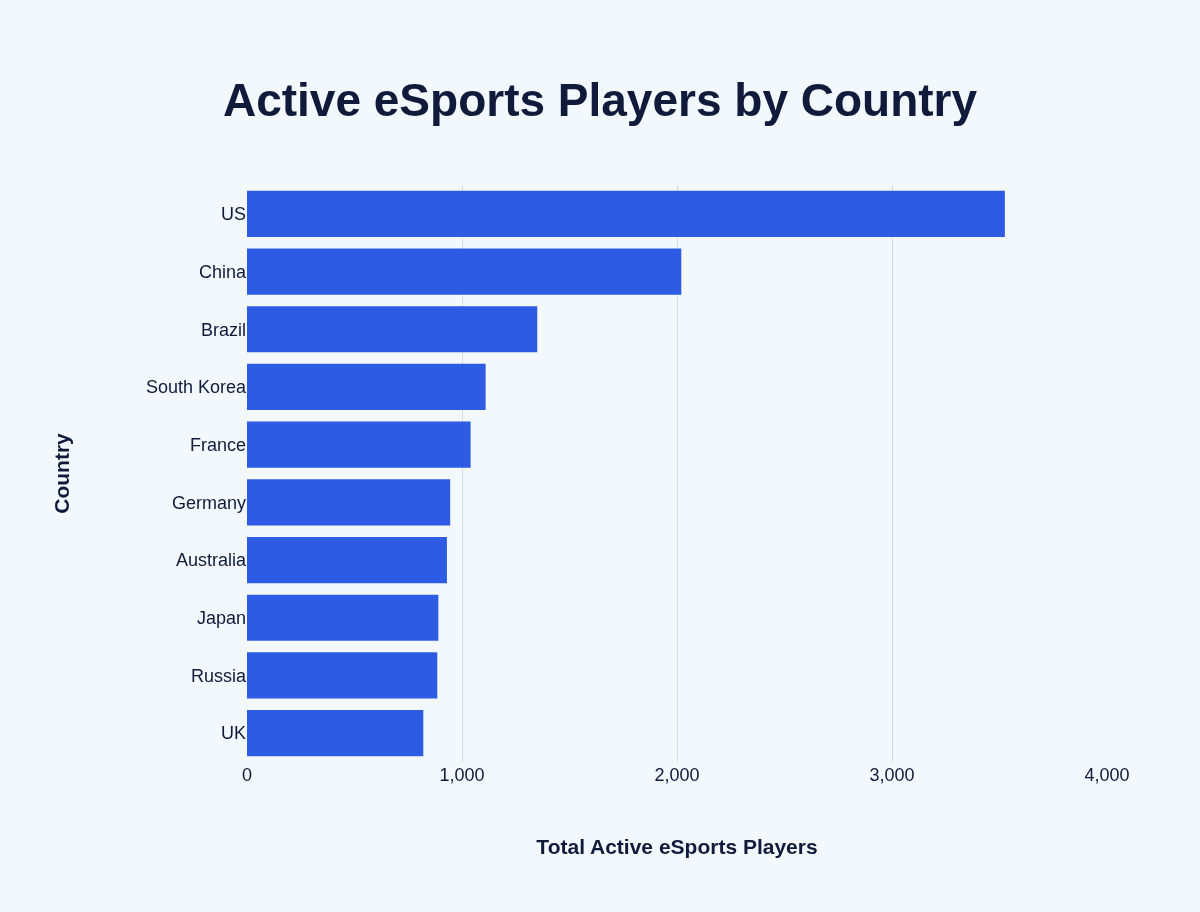  I want to click on y-tick-label: Germany, so click(208, 502).